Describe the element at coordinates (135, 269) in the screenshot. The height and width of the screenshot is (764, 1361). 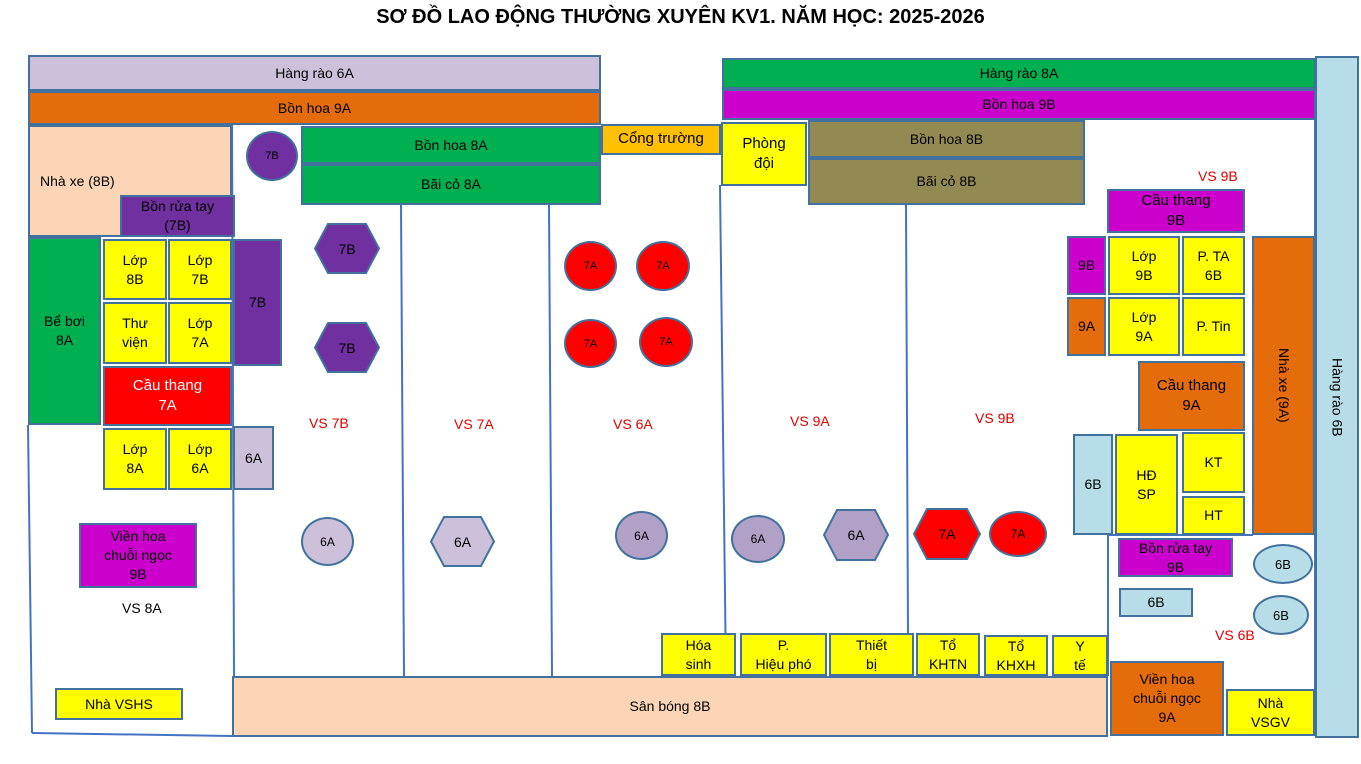
I see `lop-8b: Lớp 8B` at that location.